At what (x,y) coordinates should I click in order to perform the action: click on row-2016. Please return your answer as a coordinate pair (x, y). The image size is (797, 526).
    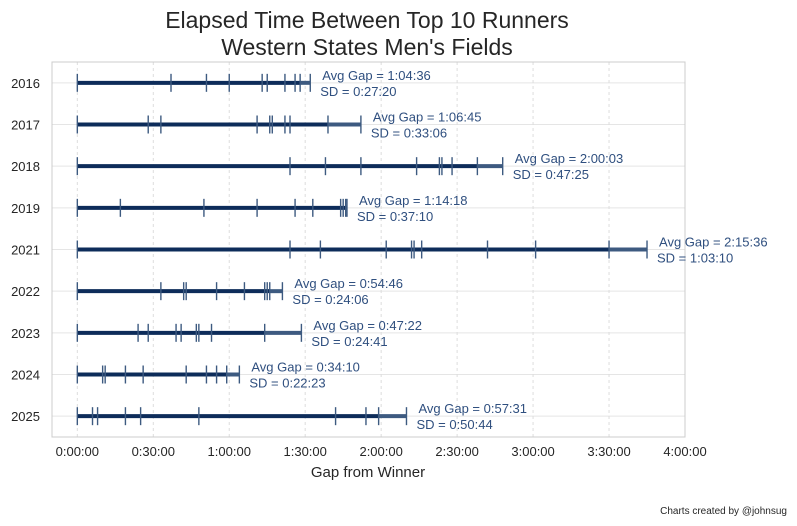
    Looking at the image, I should click on (193, 82).